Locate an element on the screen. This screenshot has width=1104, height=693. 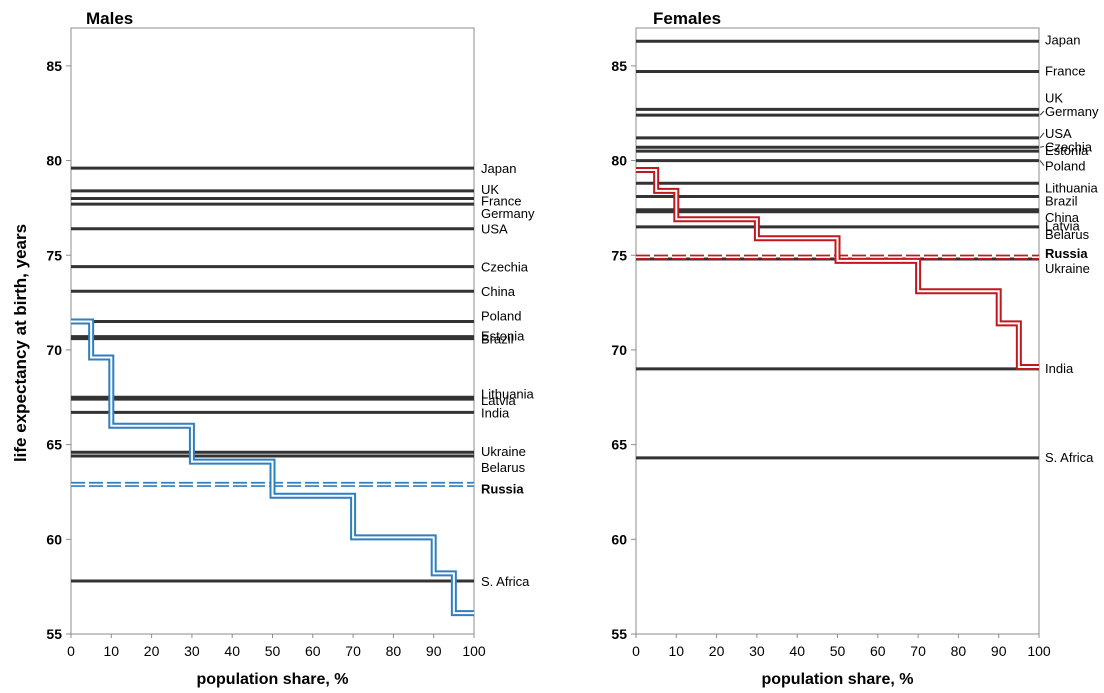
panel-title: Females is located at coordinates (687, 18).